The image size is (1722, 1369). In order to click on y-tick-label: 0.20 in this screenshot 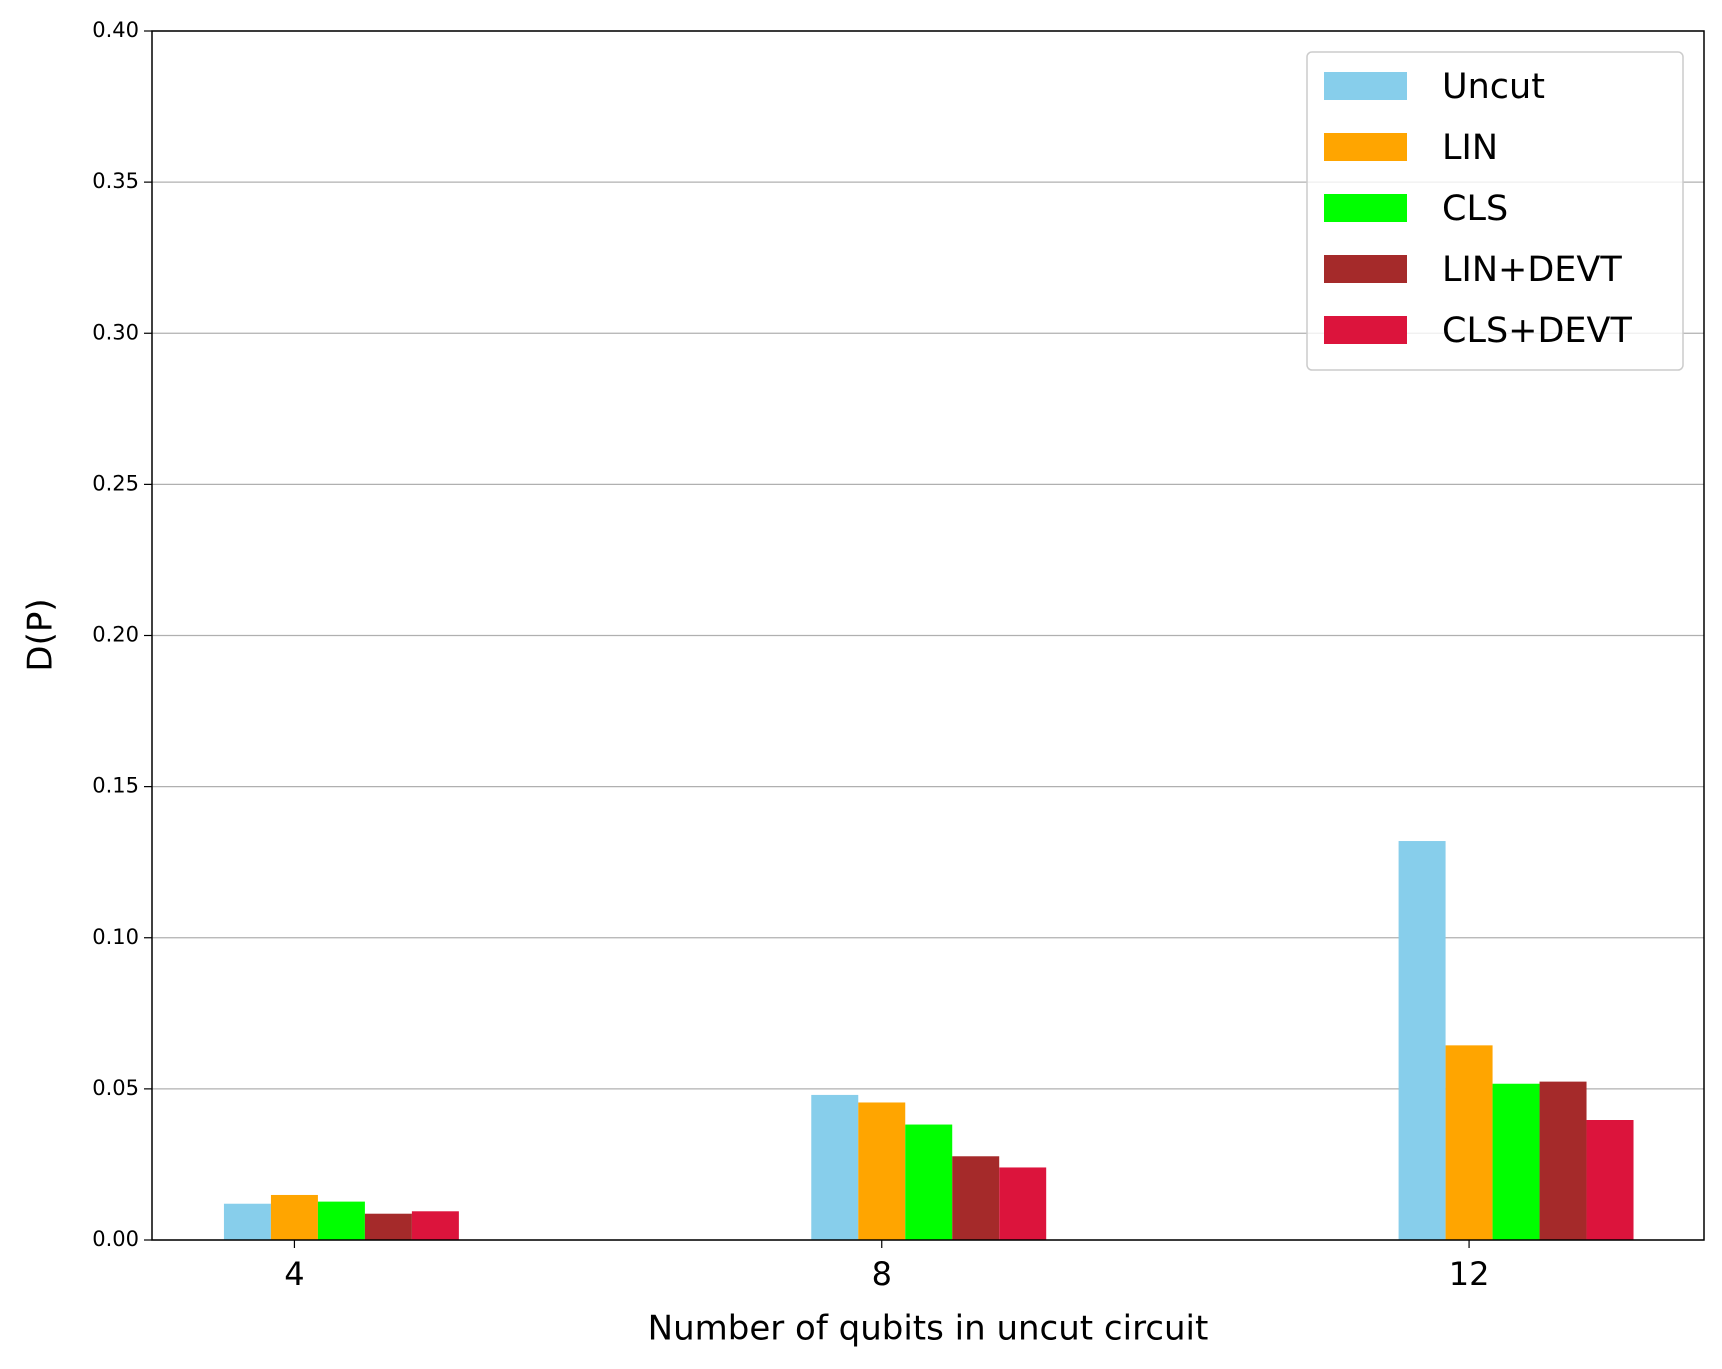, I will do `click(115, 635)`.